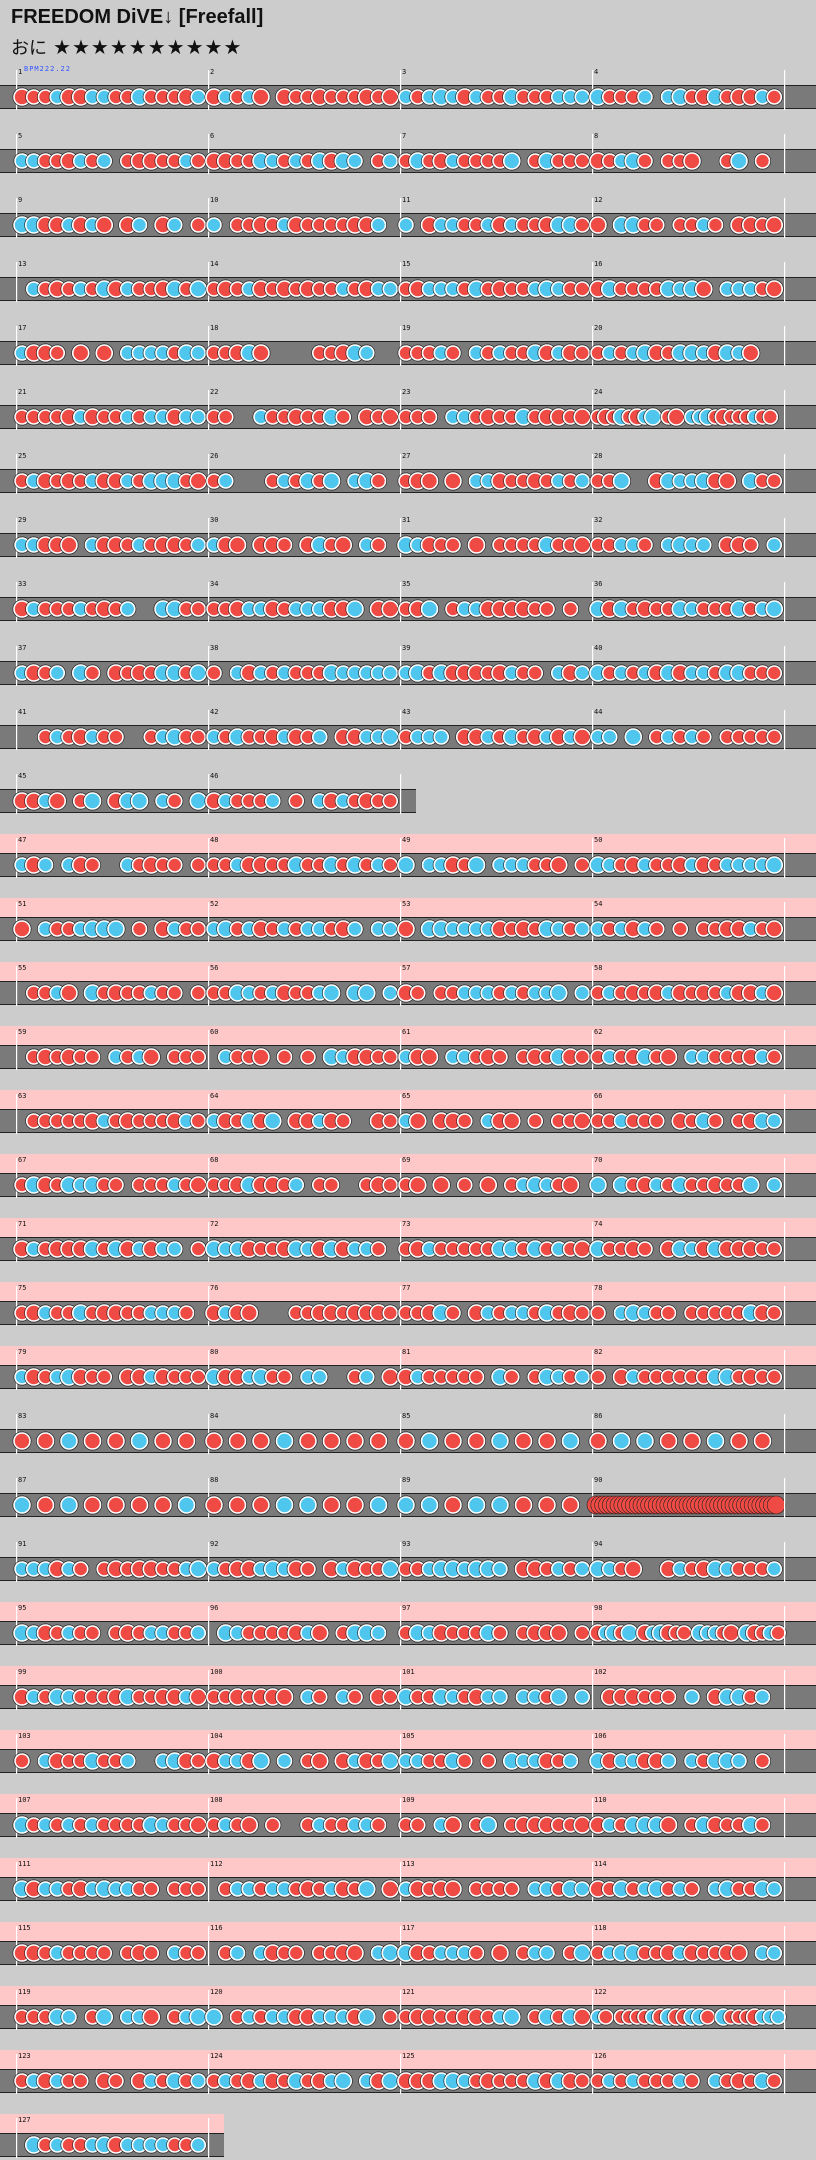 The width and height of the screenshot is (816, 2160). What do you see at coordinates (214, 1352) in the screenshot?
I see `measure-number: 80` at bounding box center [214, 1352].